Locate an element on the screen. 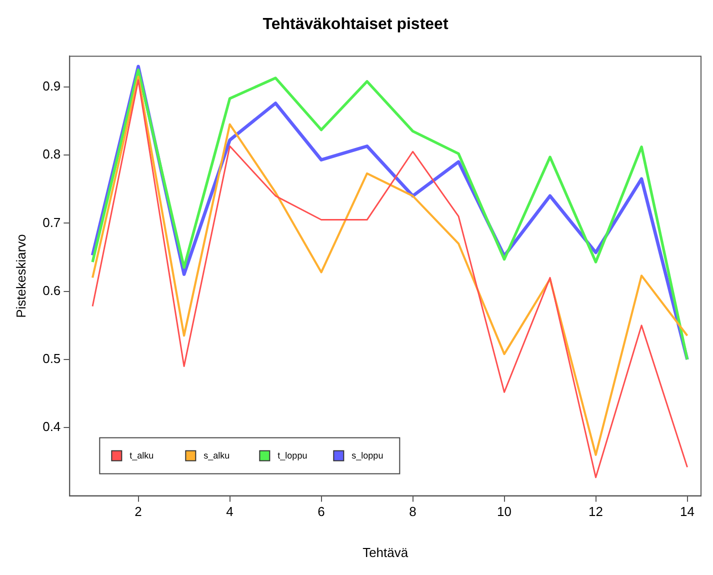  x-tick-label: 2 is located at coordinates (138, 512).